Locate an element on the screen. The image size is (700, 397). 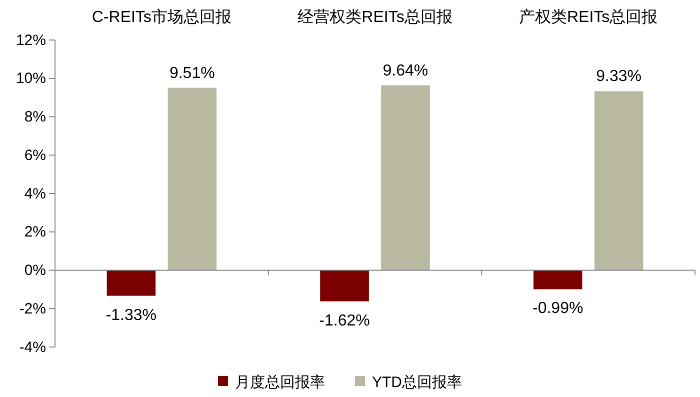
y-tick-label: -2% is located at coordinates (32, 309).